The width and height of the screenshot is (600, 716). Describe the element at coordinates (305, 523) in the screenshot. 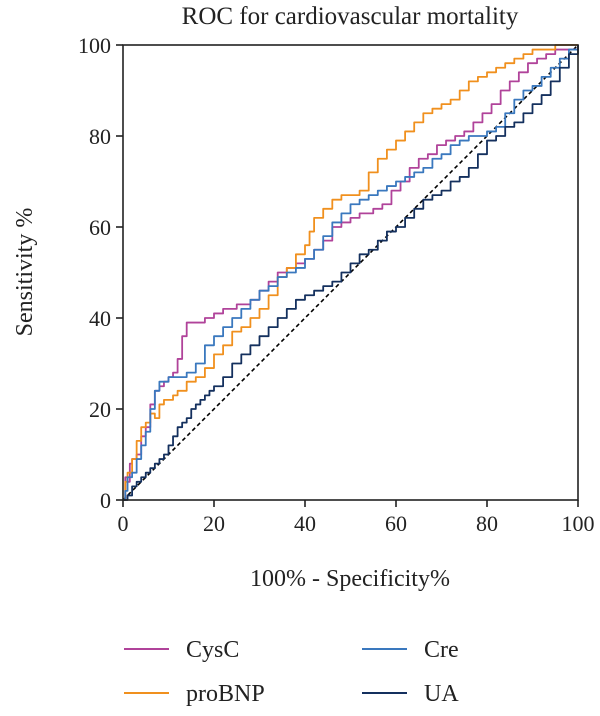

I see `x-tick-label: 40` at that location.